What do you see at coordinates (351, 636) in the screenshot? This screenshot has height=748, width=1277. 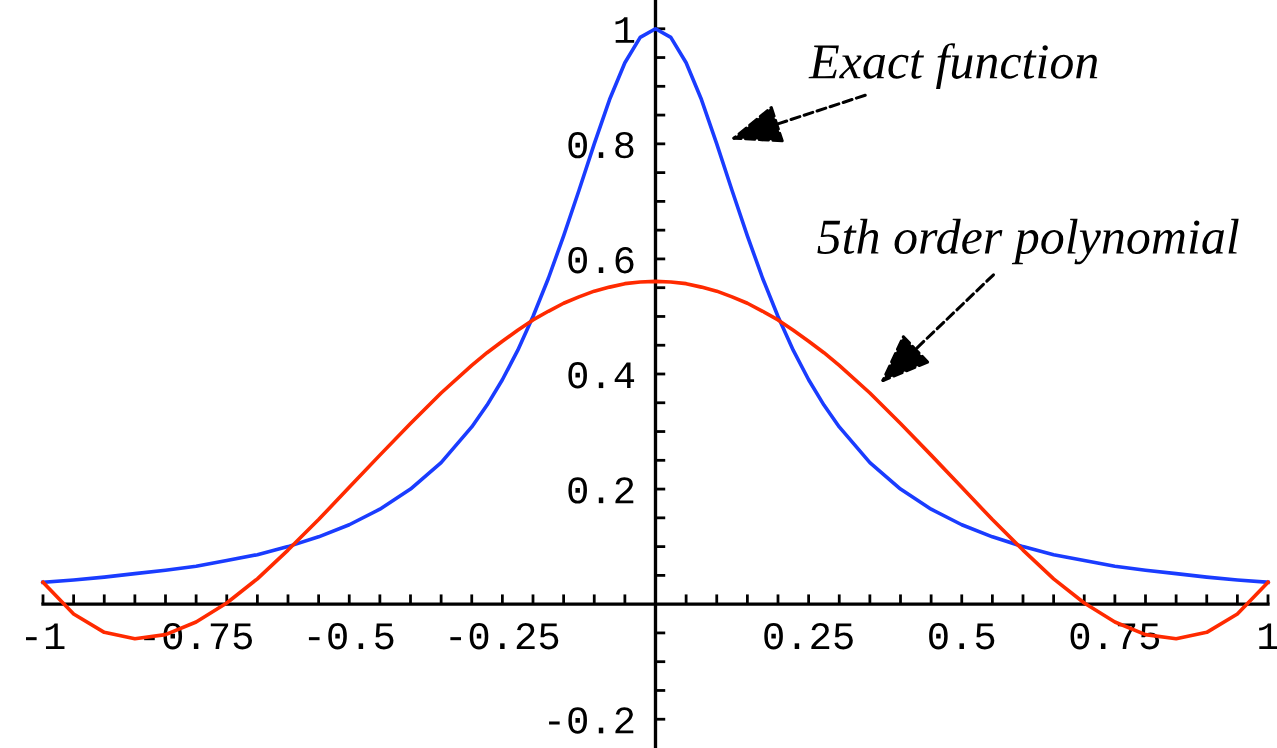 I see `x-tick-label: -0.5` at bounding box center [351, 636].